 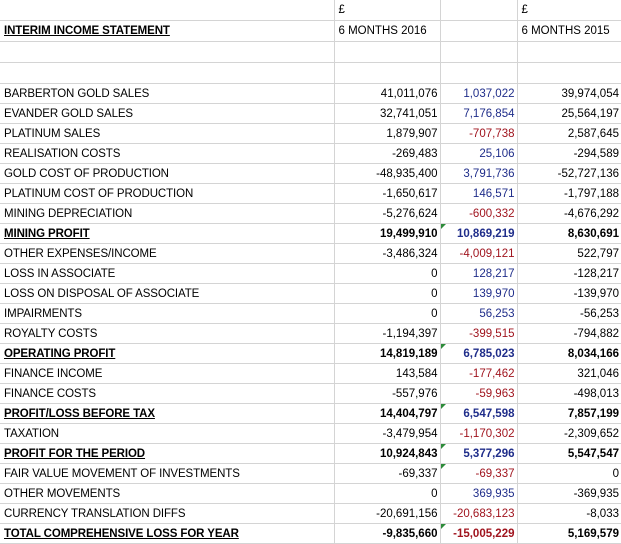 I want to click on change-cell: -1,170,302, so click(x=479, y=433).